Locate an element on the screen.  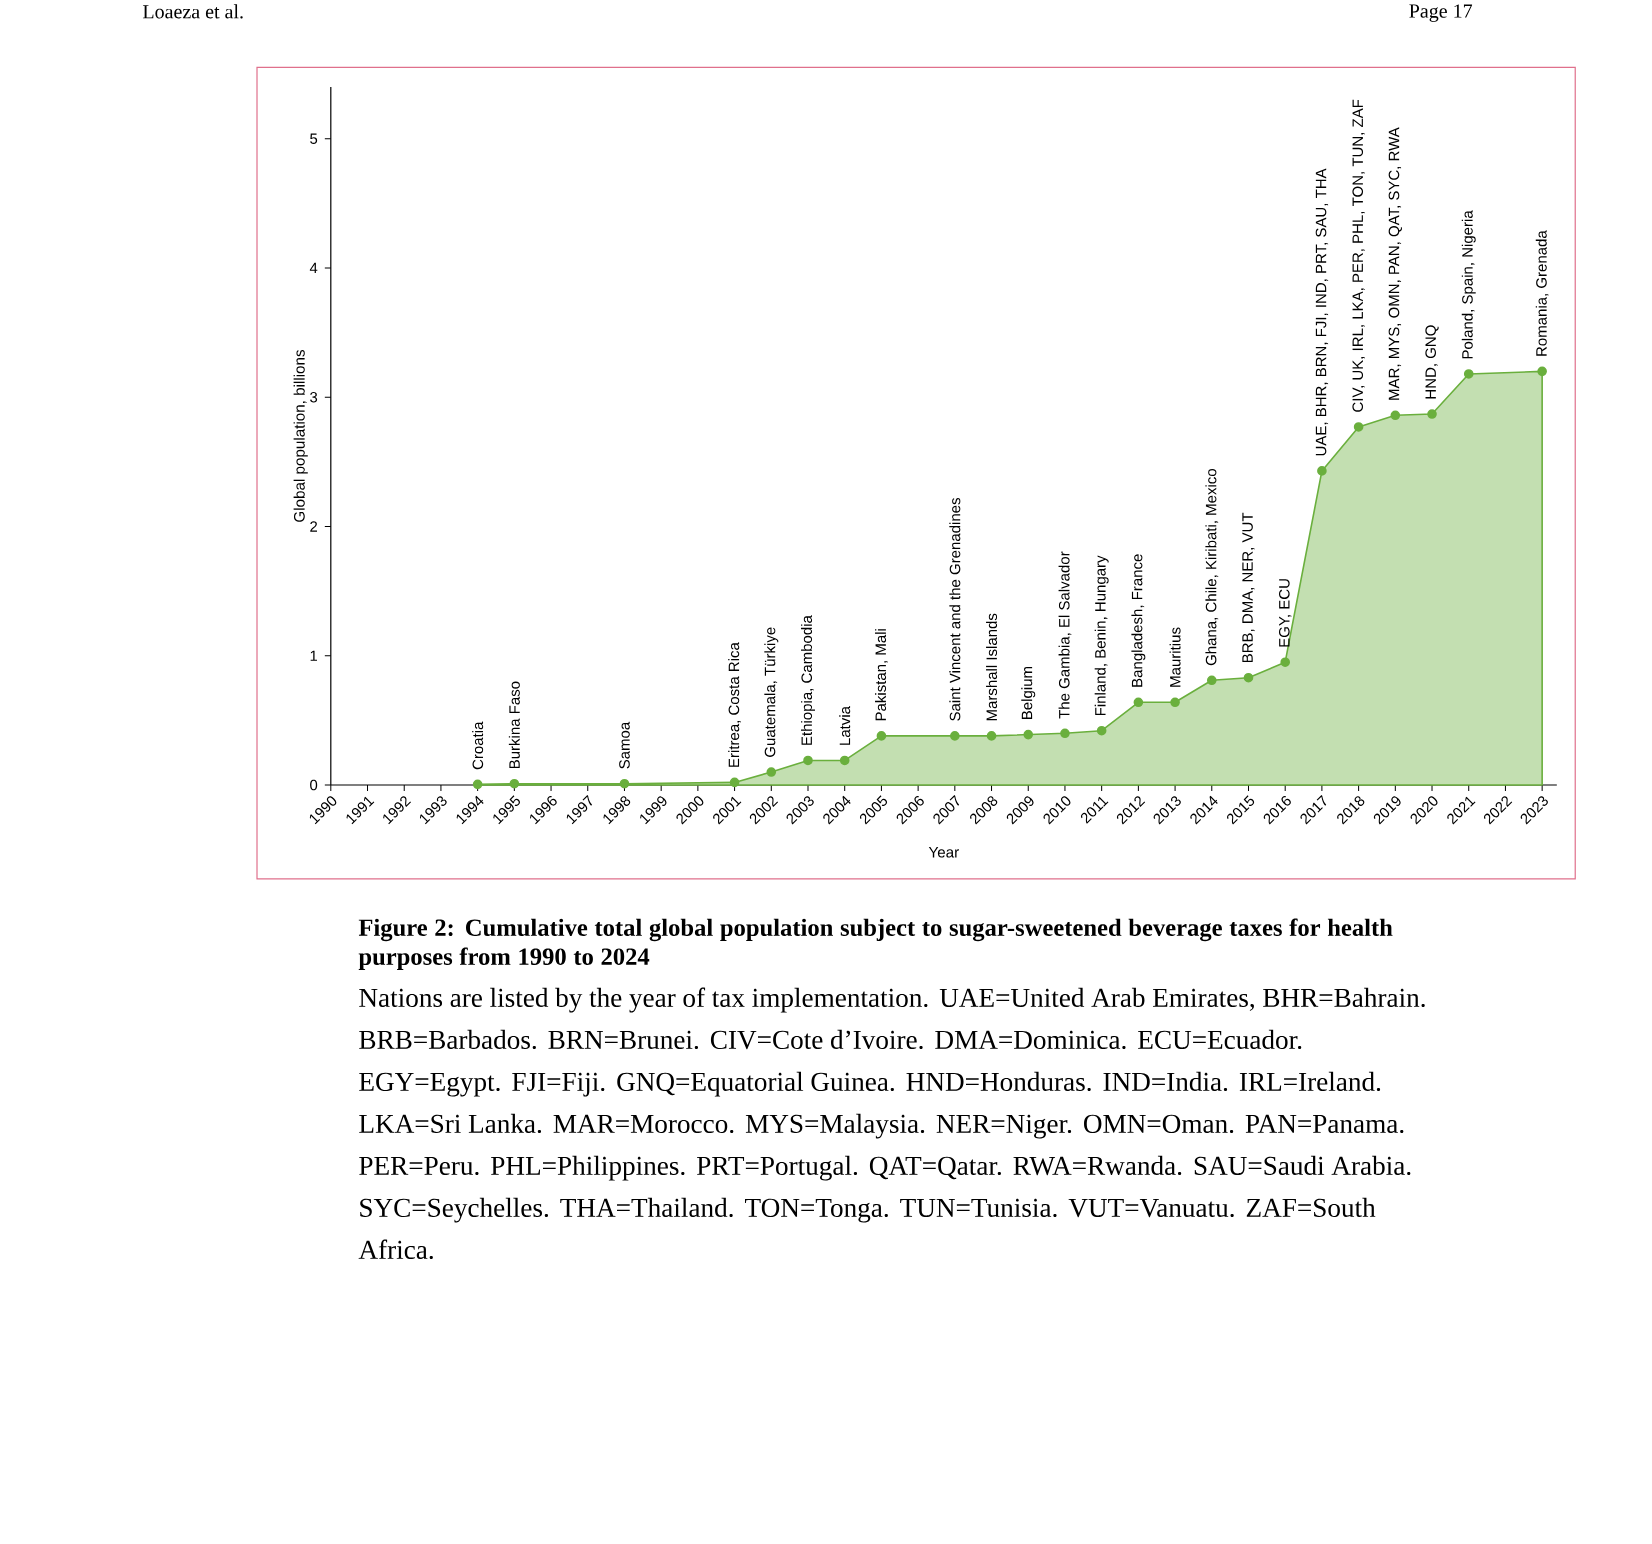
annotation: Poland, Spain, Nigeria is located at coordinates (1468, 284).